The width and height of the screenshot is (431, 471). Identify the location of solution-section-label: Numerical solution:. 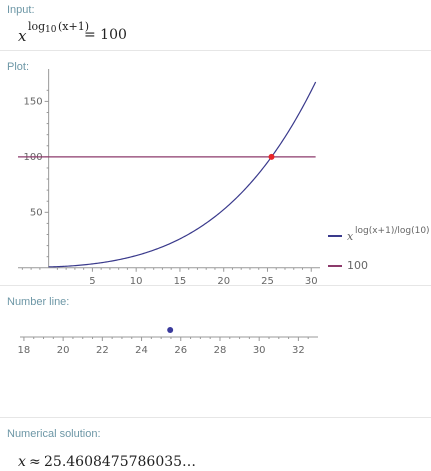
(54, 434).